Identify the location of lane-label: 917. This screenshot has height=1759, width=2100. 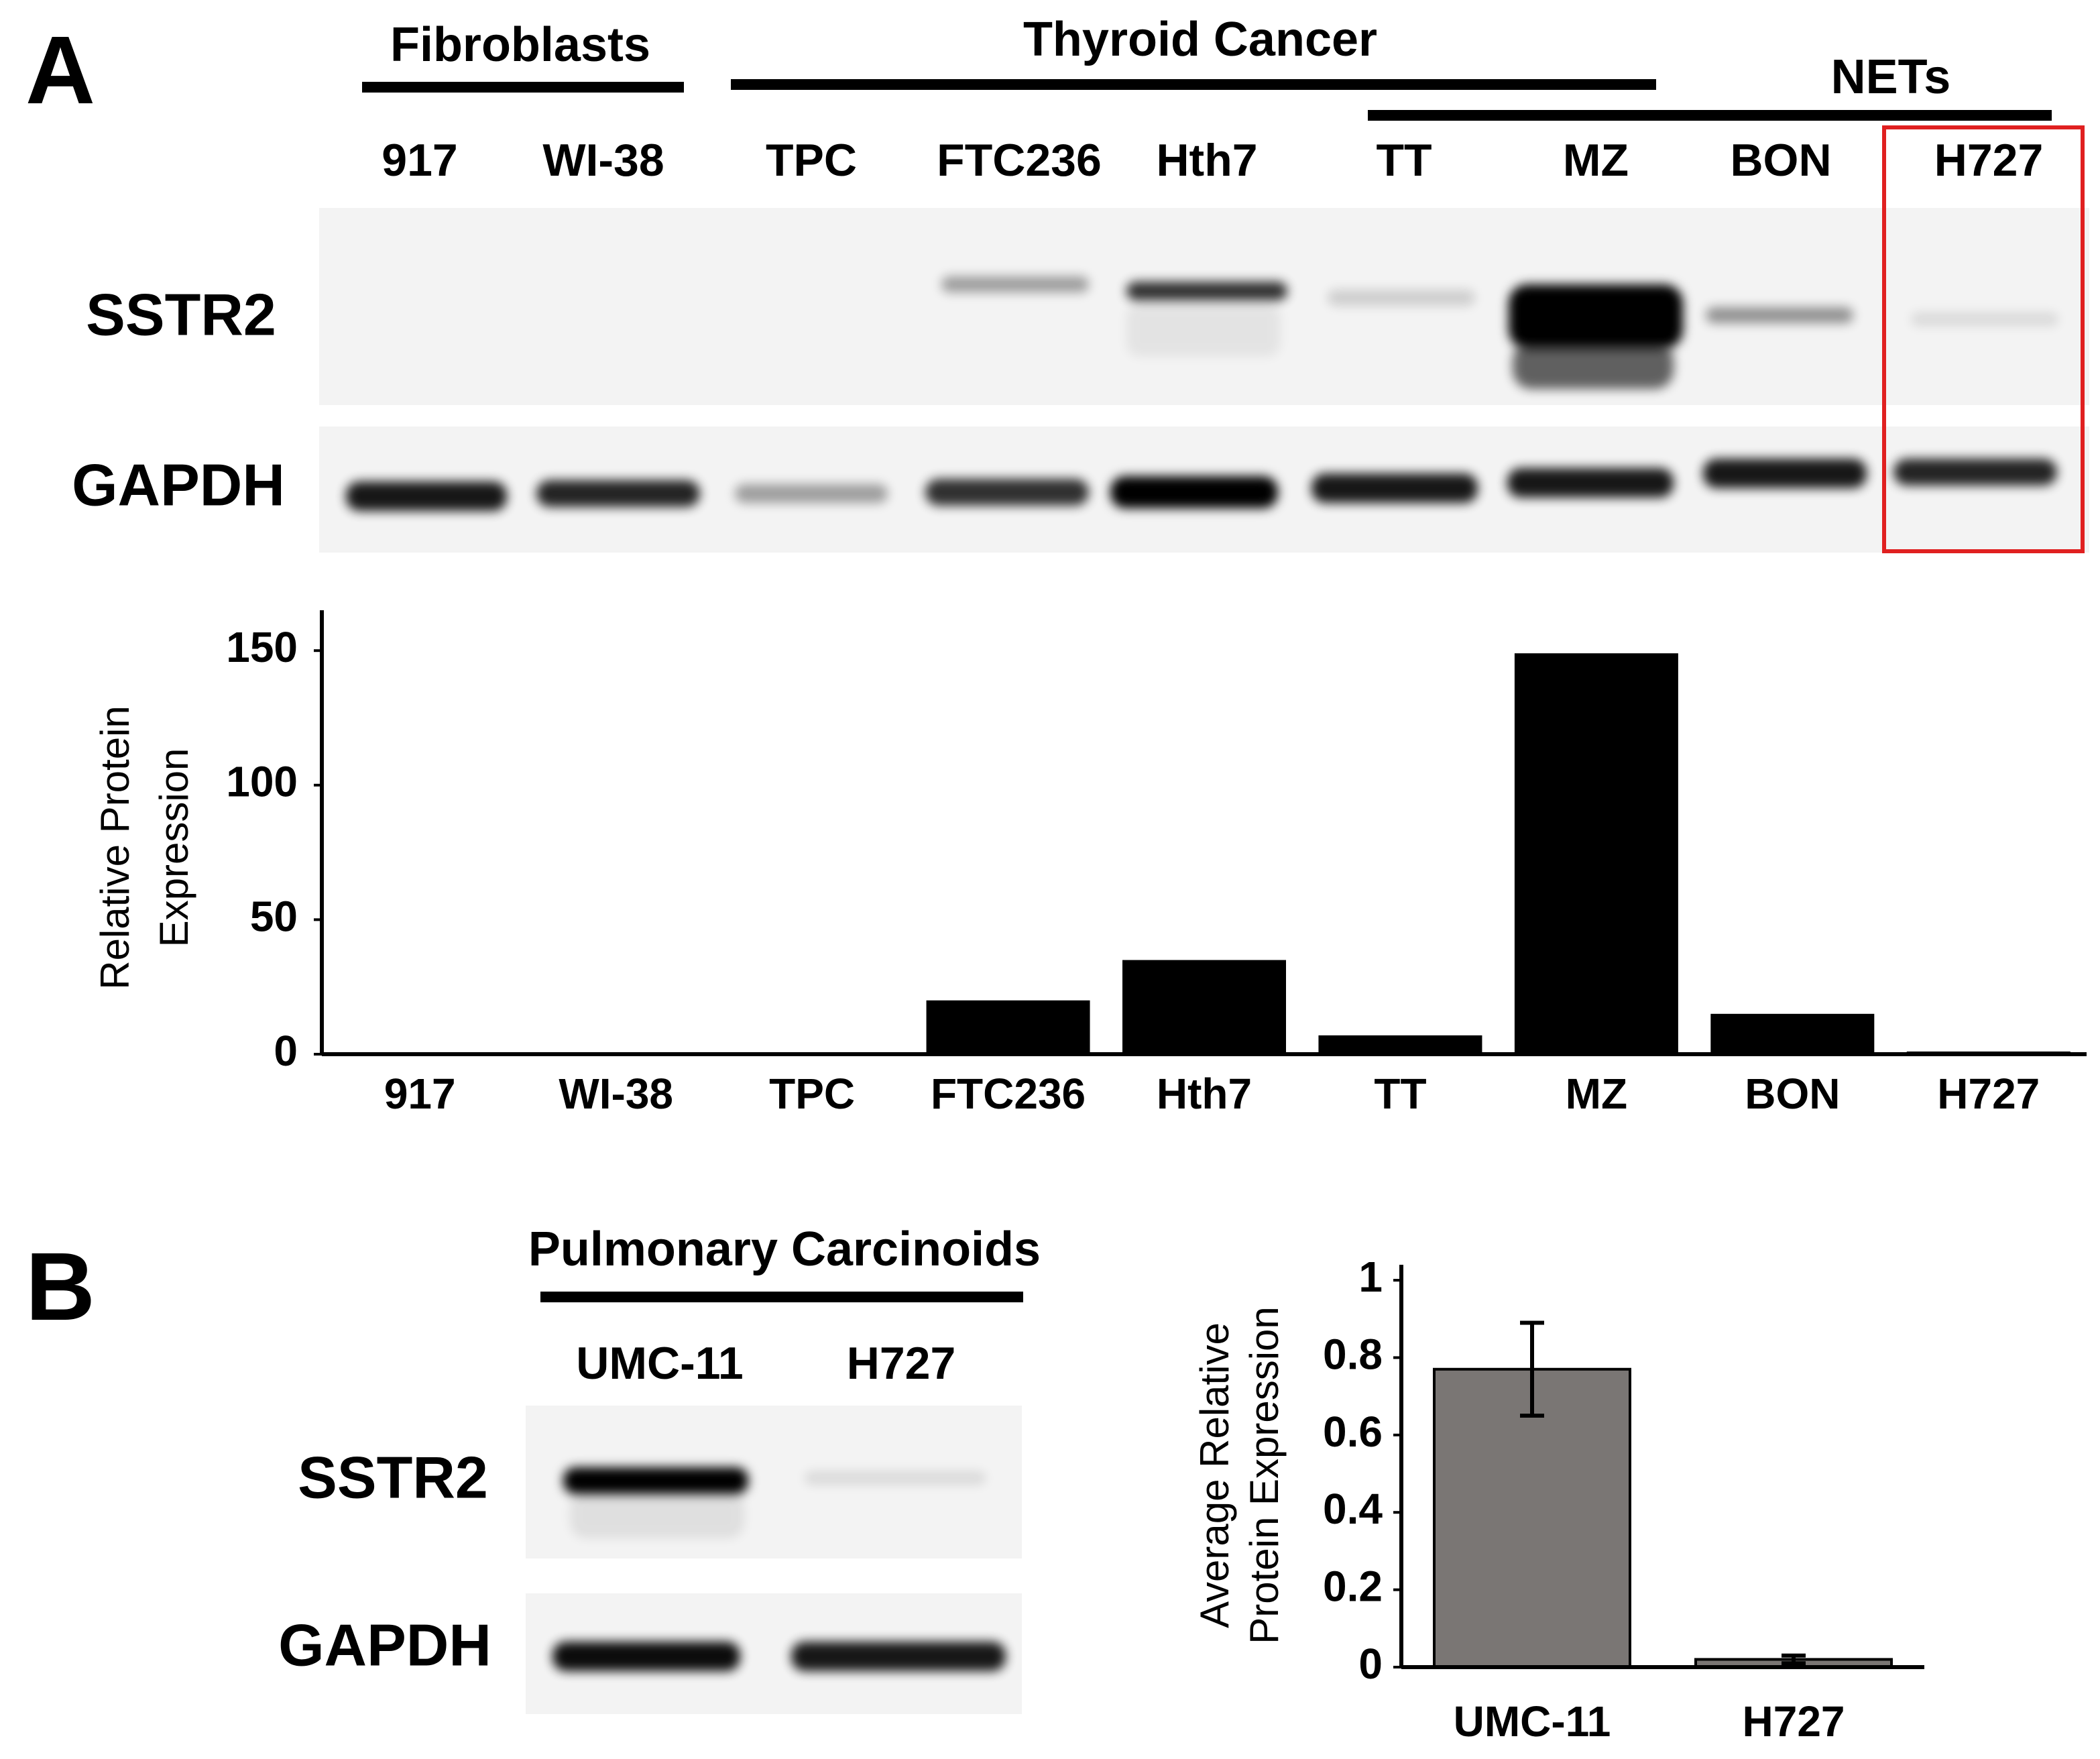
(419, 160).